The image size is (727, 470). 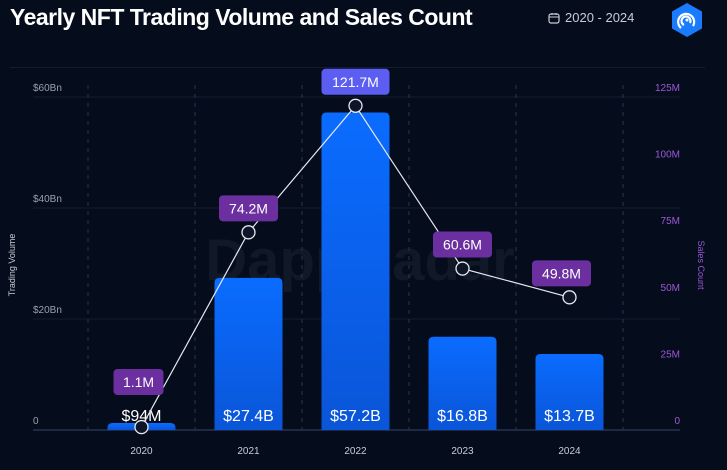 I want to click on sales-label: 74.2M, so click(x=248, y=208).